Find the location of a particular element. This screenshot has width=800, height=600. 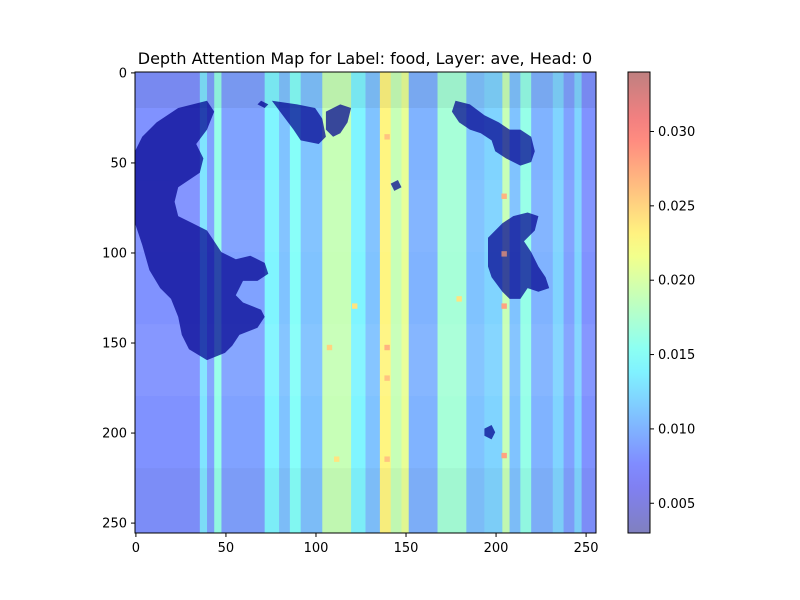

colorbar-tick-label-2: 0.015 is located at coordinates (676, 355).